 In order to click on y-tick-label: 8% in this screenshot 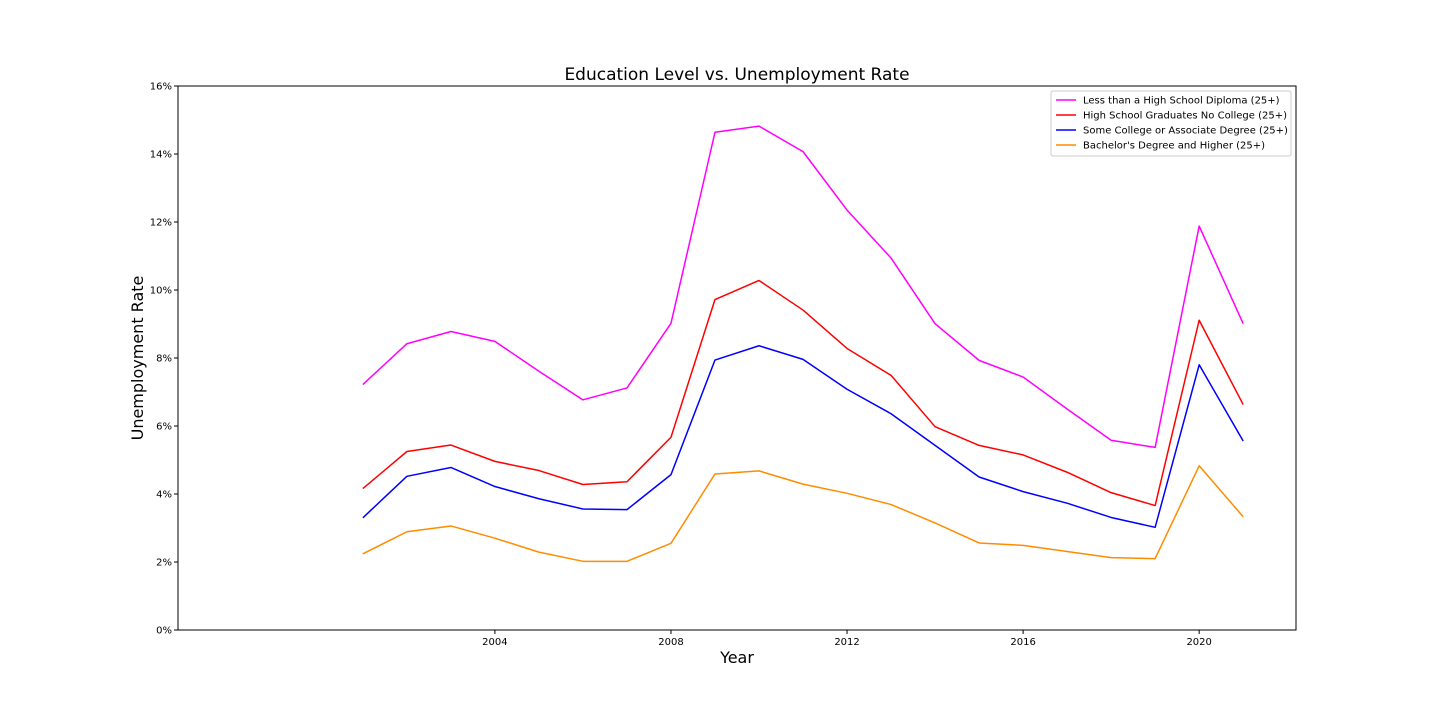, I will do `click(164, 359)`.